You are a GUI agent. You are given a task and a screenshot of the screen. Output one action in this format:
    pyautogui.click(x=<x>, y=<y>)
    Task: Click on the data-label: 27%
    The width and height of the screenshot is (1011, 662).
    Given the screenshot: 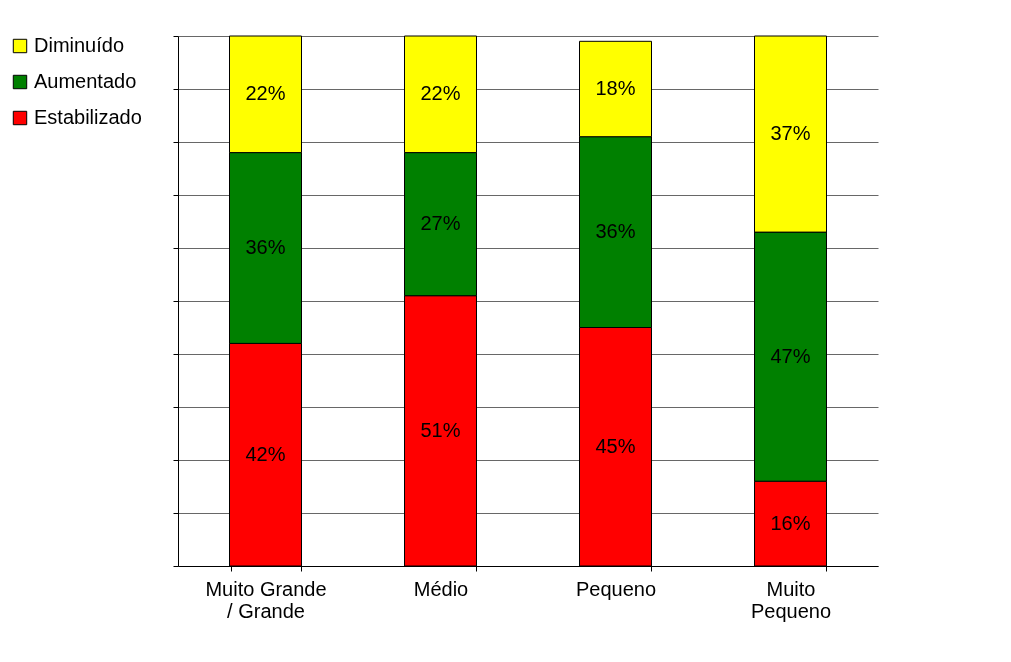 What is the action you would take?
    pyautogui.click(x=440, y=223)
    